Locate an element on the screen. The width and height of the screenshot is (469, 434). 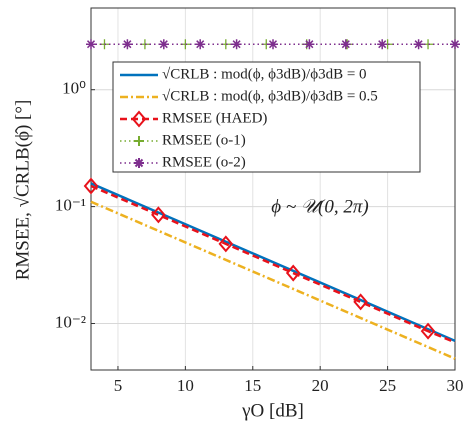
annotation: ϕ ~ 𝒰(0, 2π) is located at coordinates (319, 206).